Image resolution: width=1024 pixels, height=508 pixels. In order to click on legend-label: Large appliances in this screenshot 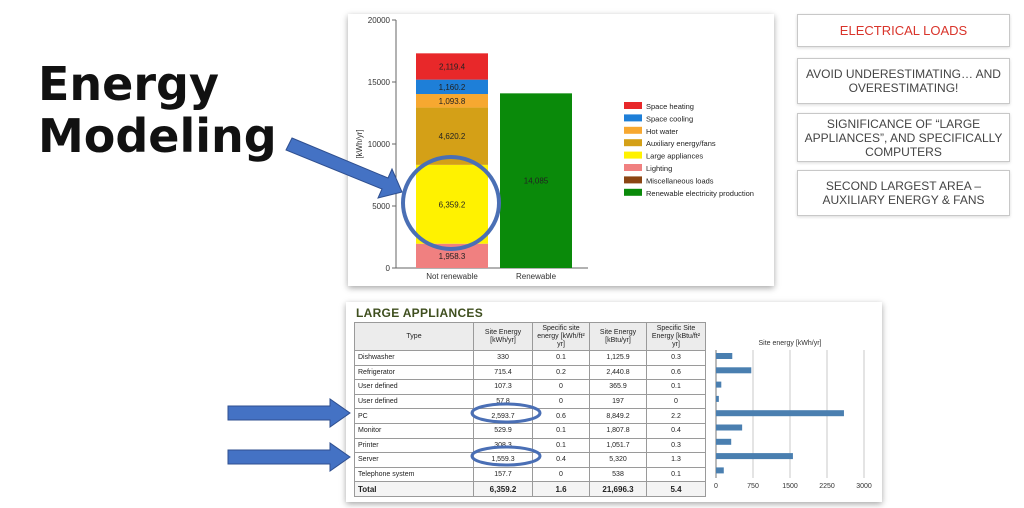, I will do `click(674, 156)`.